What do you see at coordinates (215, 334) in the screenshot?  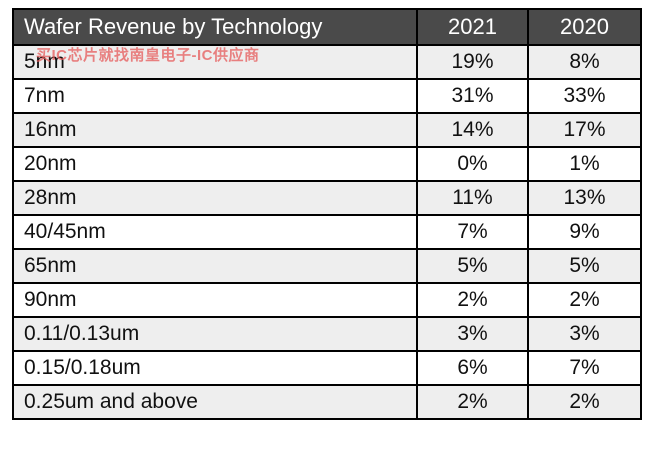 I see `technology-cell: 0.11/0.13um` at bounding box center [215, 334].